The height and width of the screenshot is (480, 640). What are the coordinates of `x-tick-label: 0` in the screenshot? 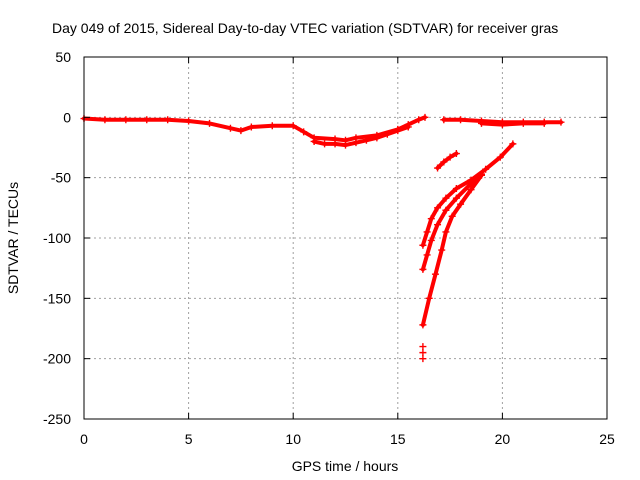 It's located at (84, 439).